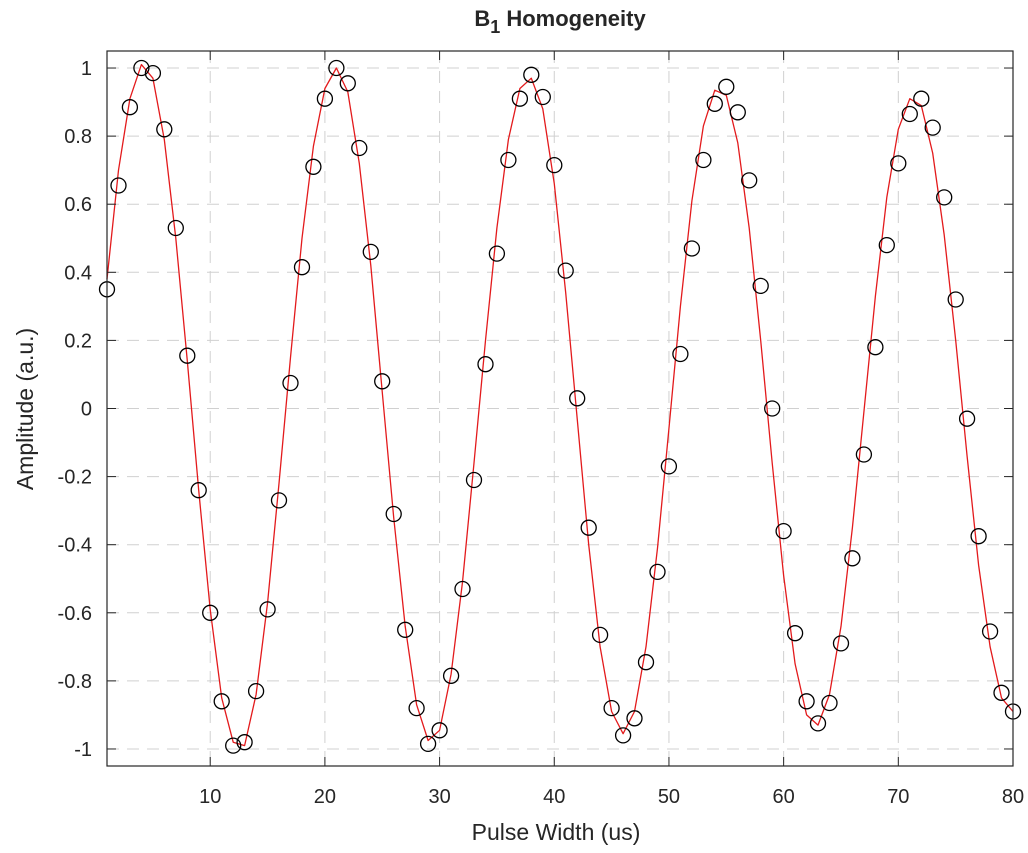 This screenshot has height=853, width=1028. Describe the element at coordinates (898, 797) in the screenshot. I see `x-tick-label: 70` at that location.